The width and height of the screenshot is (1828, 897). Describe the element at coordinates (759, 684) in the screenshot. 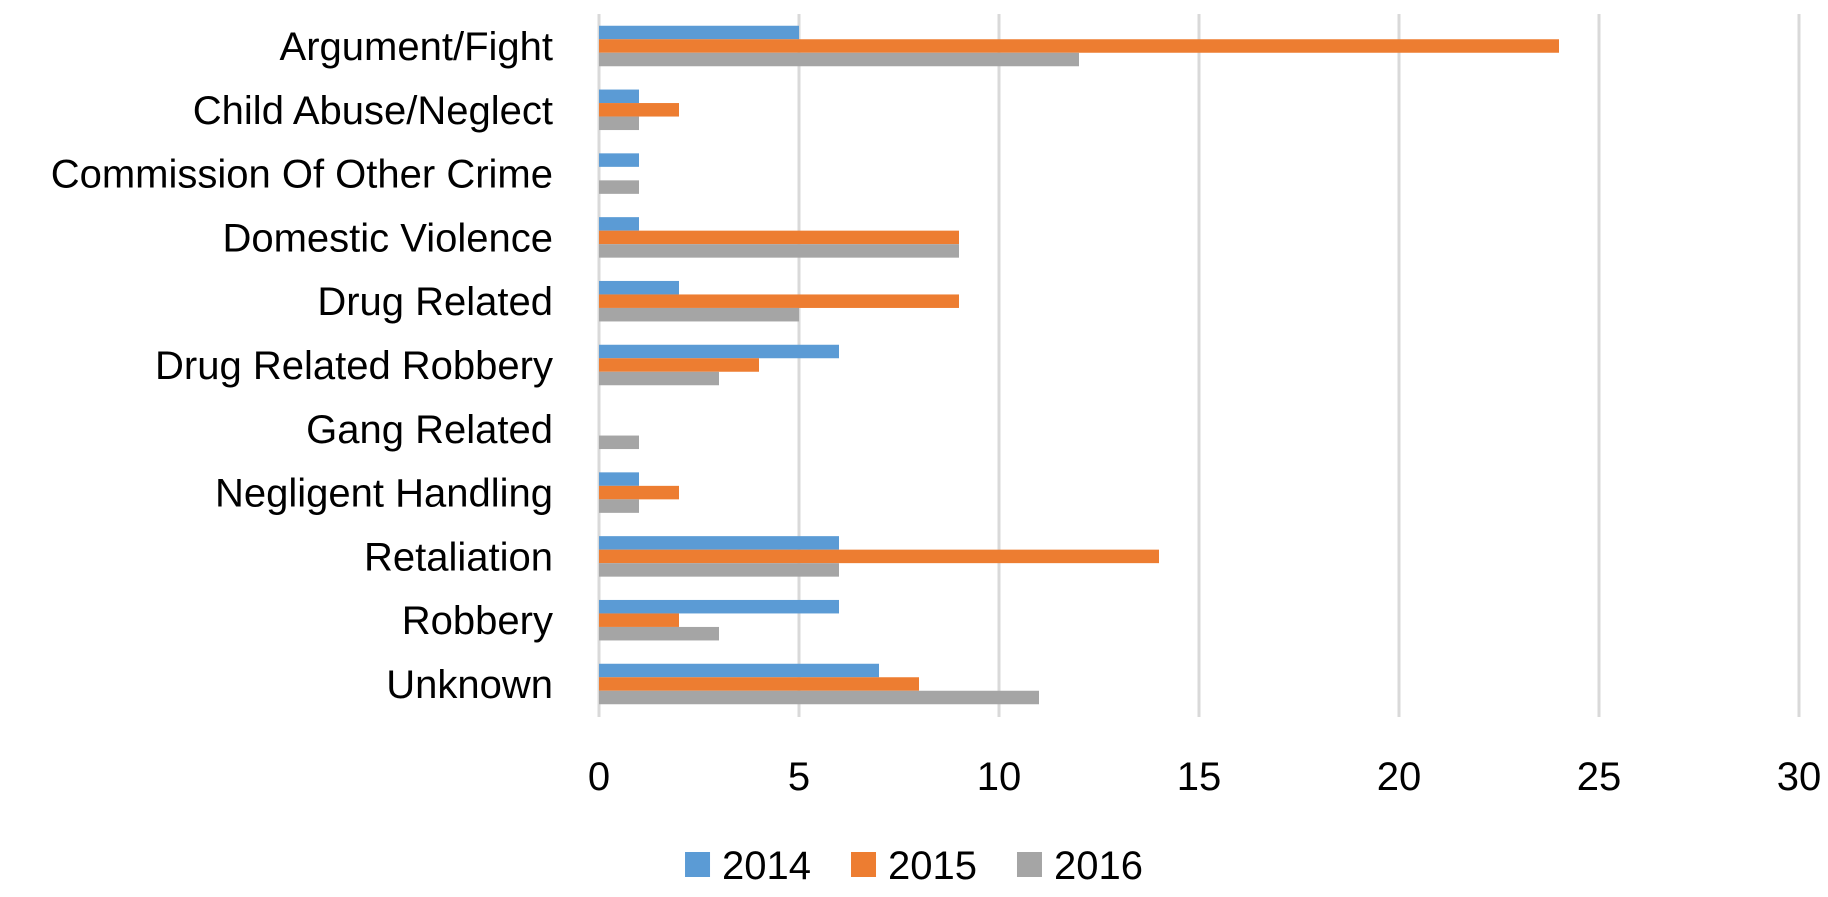

I see `bar-2015-unknown` at that location.